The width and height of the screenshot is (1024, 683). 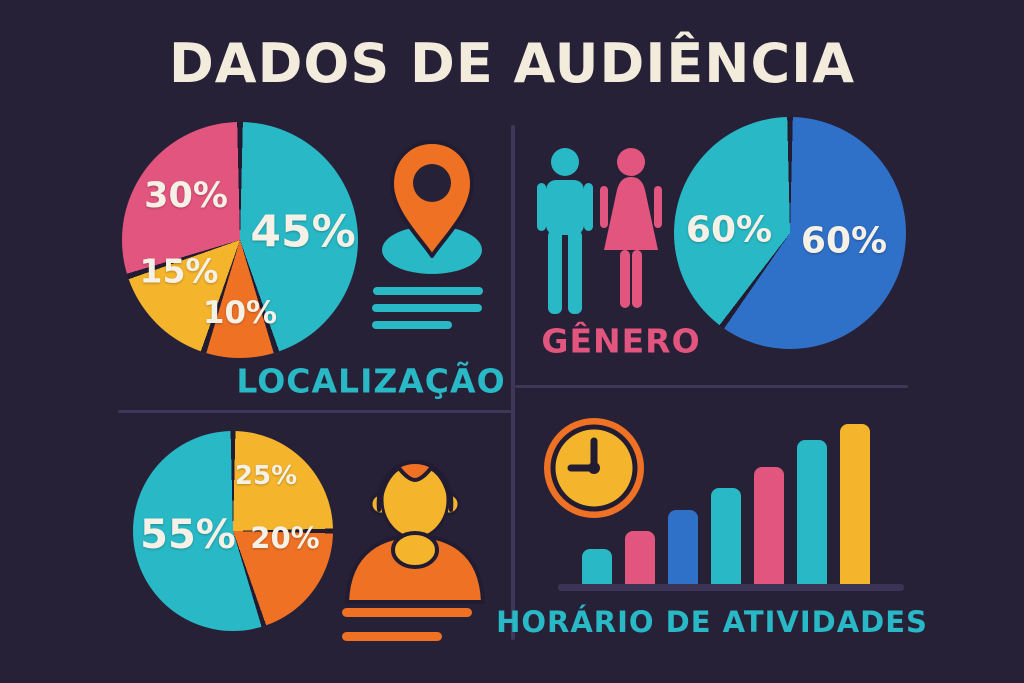 I want to click on pie-slice-label: 30%, so click(x=186, y=196).